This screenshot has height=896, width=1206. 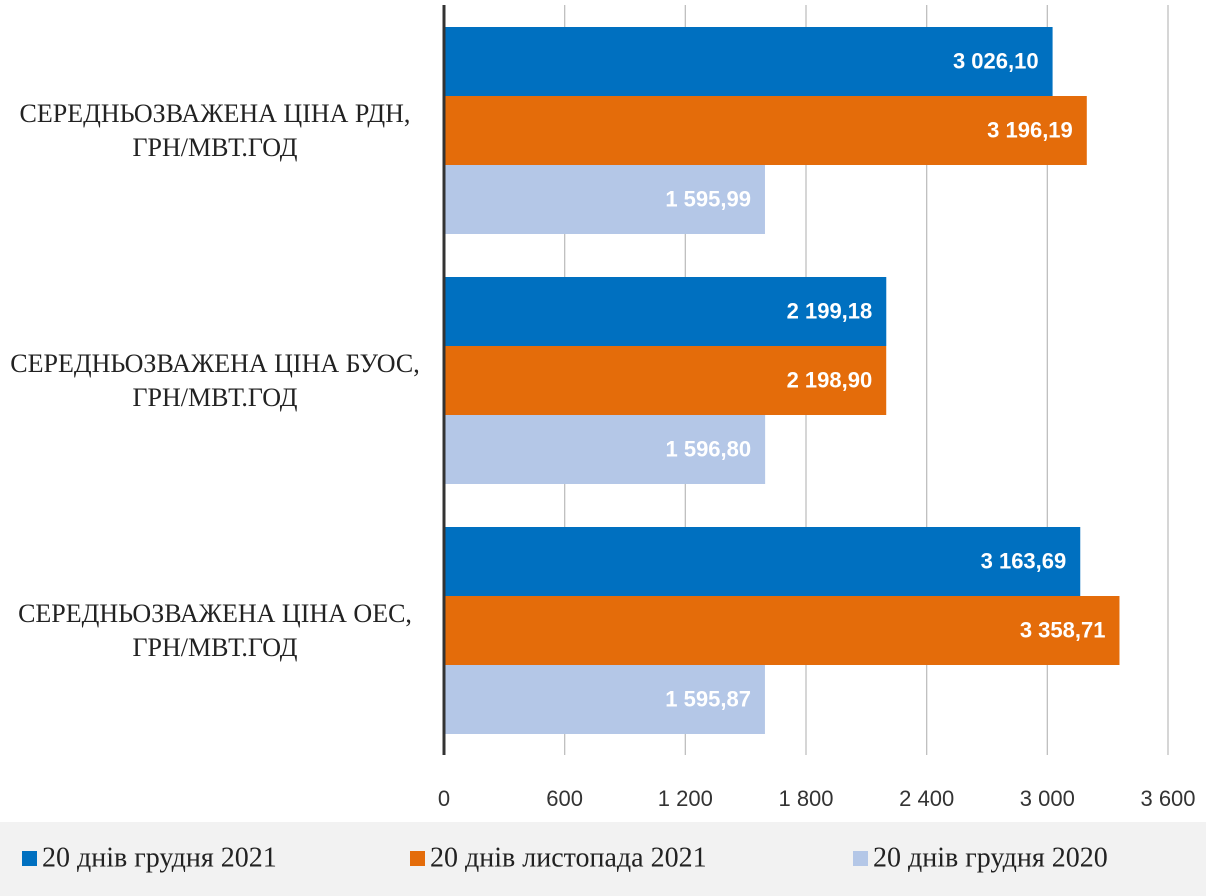 I want to click on legend-band, so click(x=603, y=859).